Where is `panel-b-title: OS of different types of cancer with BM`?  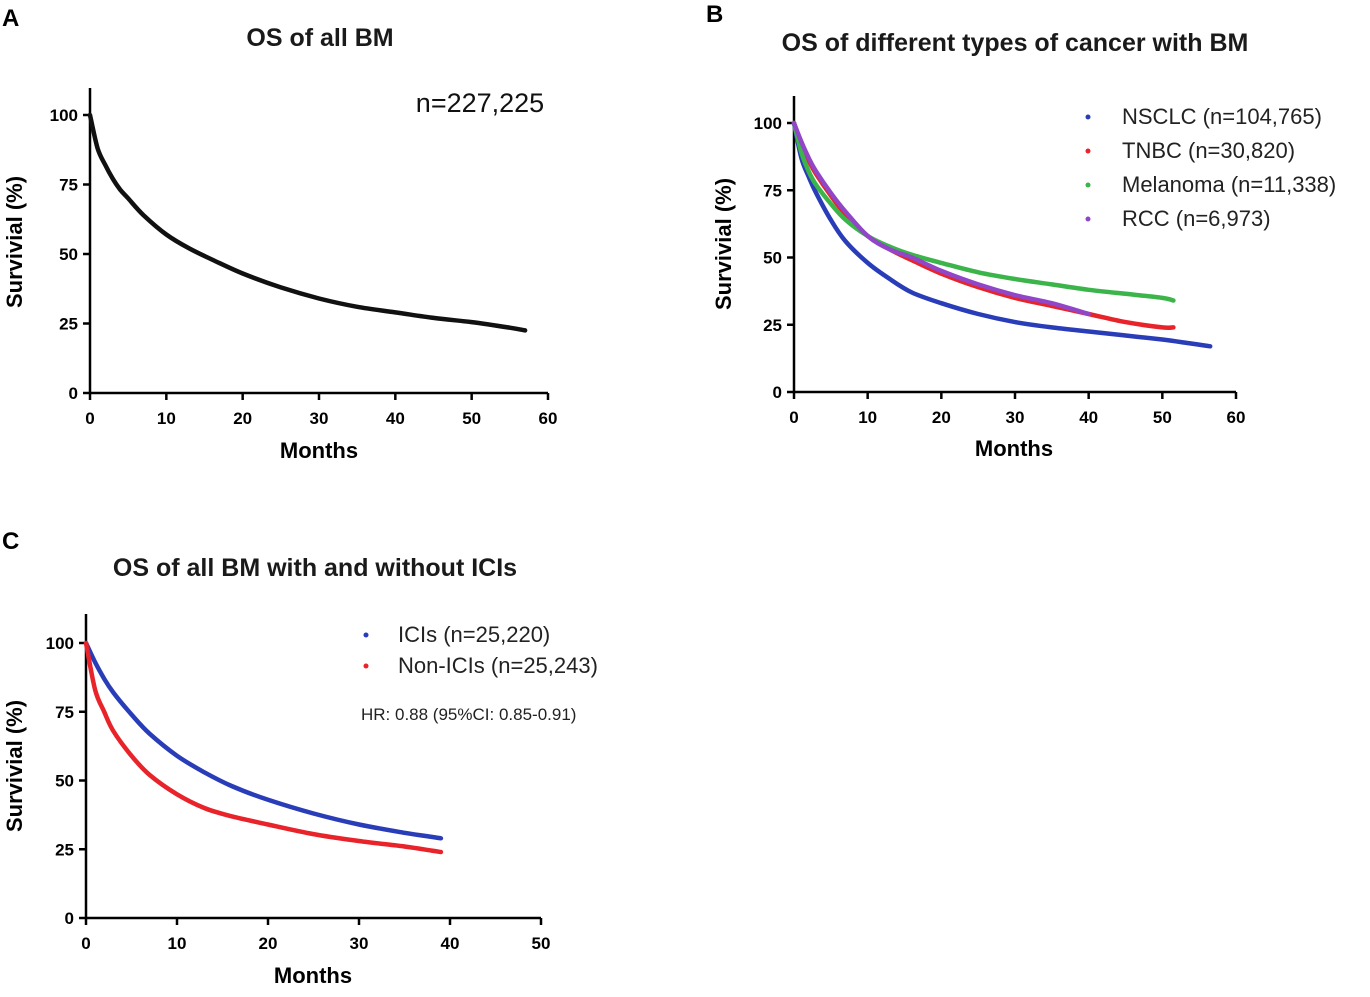
panel-b-title: OS of different types of cancer with BM is located at coordinates (1015, 43).